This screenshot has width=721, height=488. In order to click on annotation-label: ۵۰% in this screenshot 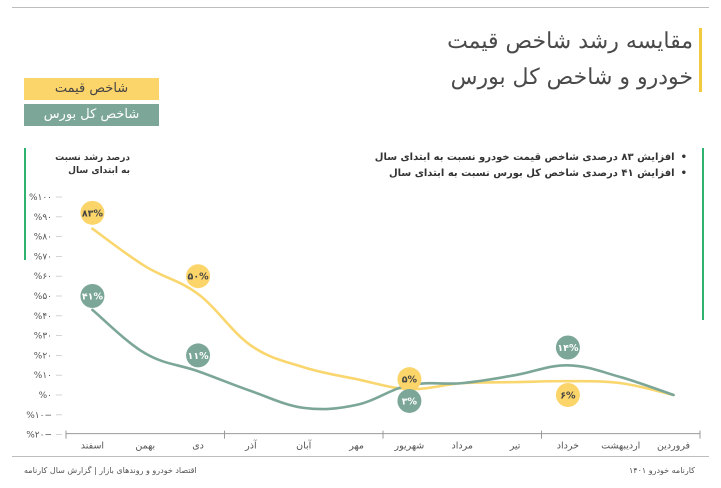, I will do `click(199, 277)`.